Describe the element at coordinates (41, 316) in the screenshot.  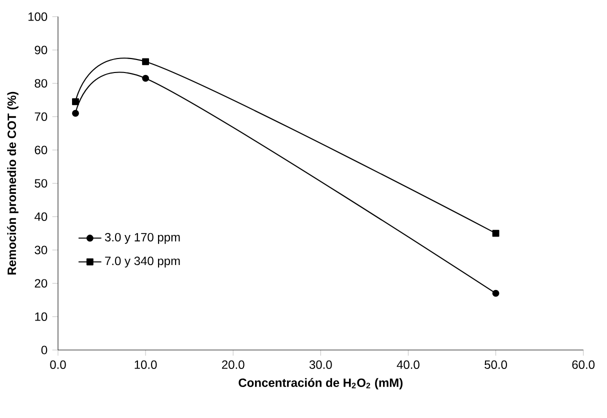
I see `y-tick-label: 10` at that location.